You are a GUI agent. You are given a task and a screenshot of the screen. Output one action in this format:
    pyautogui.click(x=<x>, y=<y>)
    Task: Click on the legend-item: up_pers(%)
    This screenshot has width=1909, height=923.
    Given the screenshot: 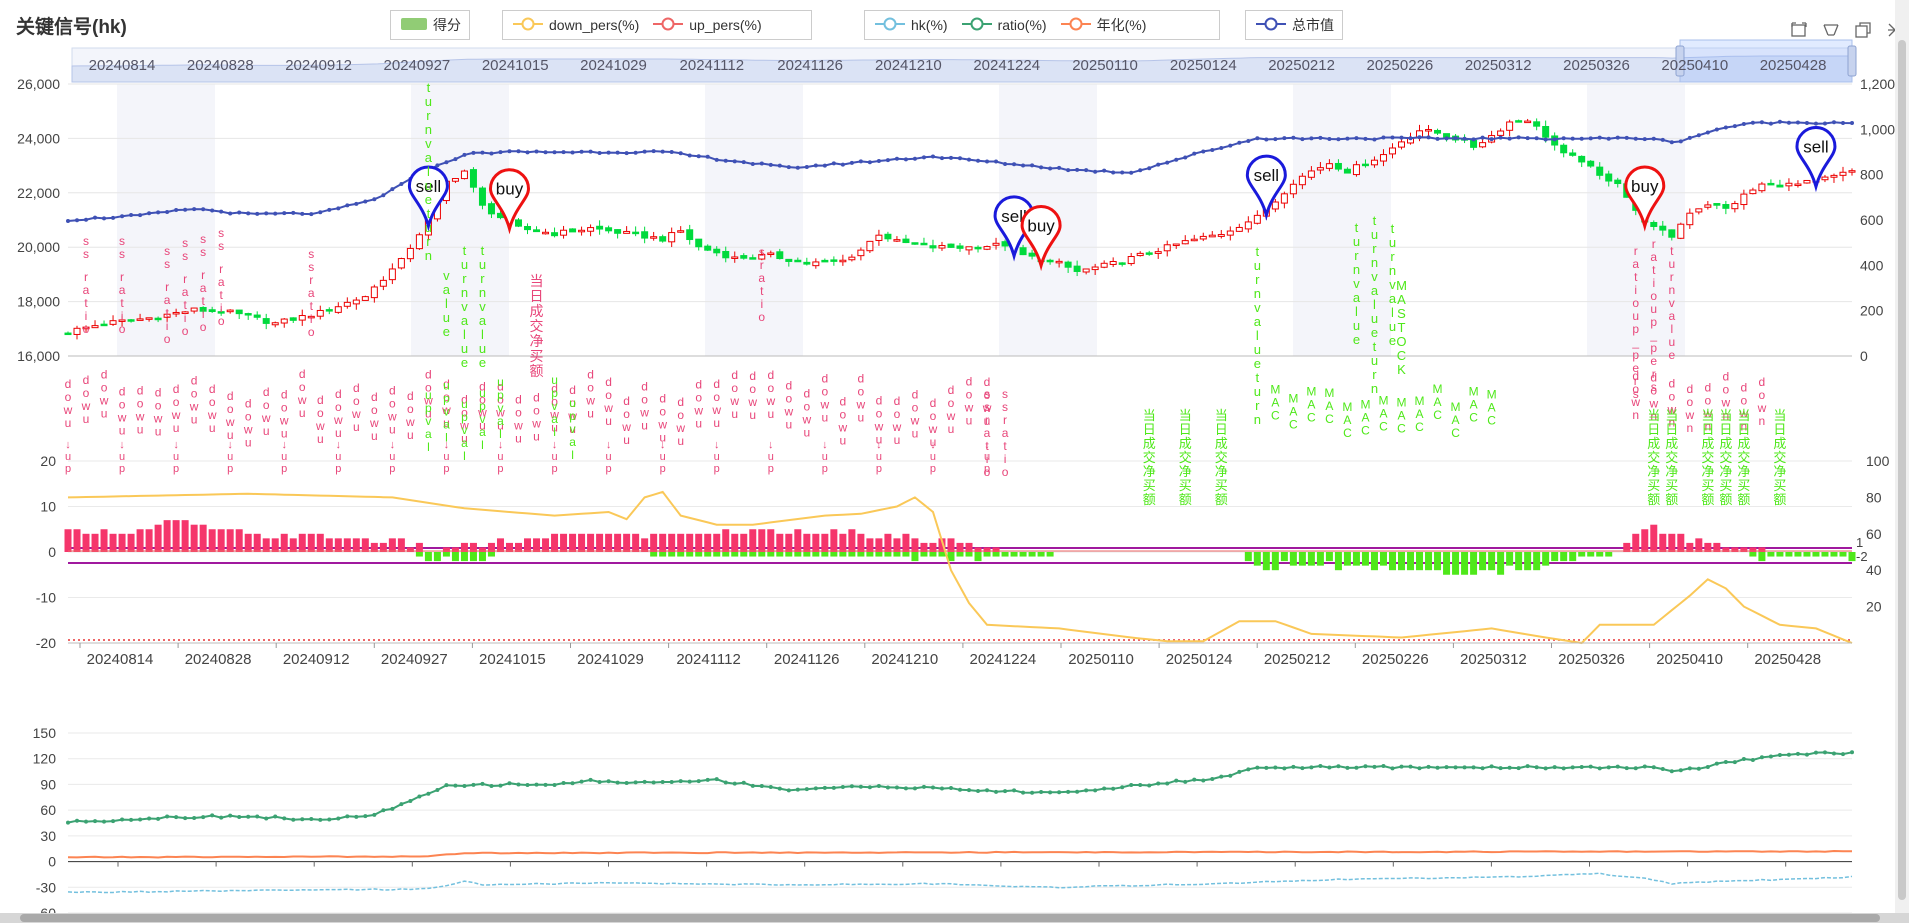 What is the action you would take?
    pyautogui.click(x=707, y=25)
    